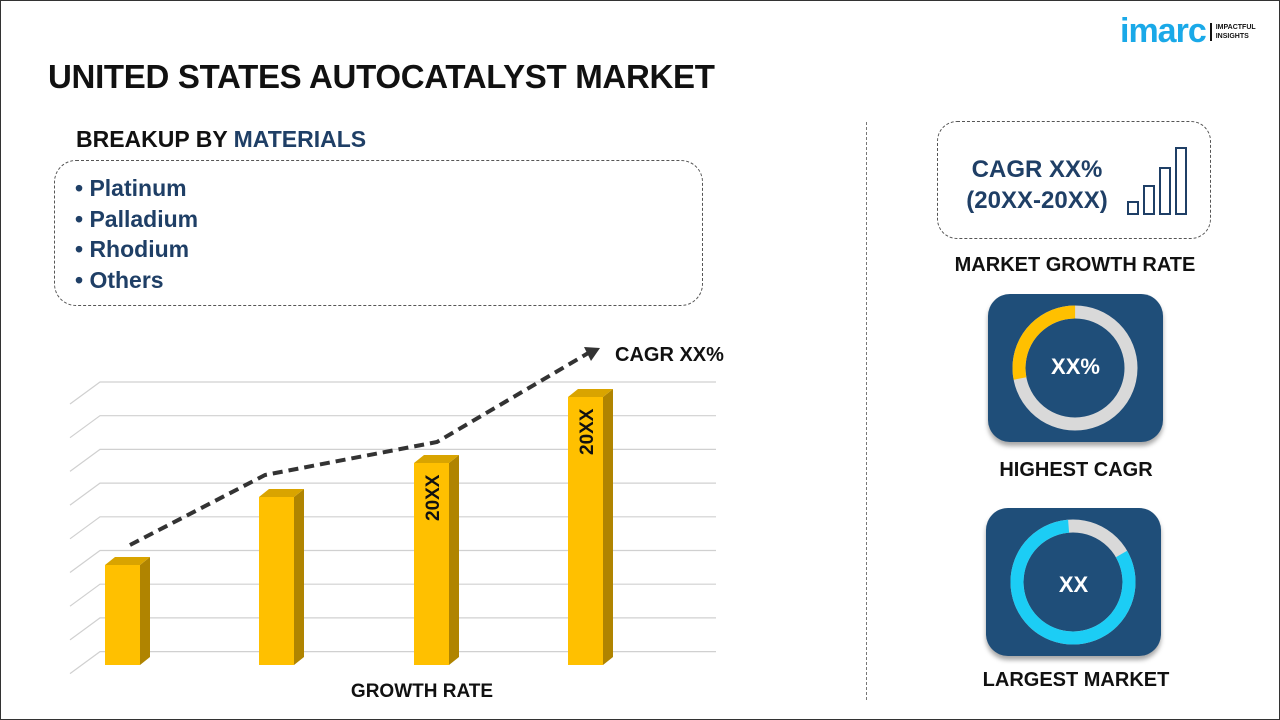 The height and width of the screenshot is (720, 1280). Describe the element at coordinates (1163, 31) in the screenshot. I see `logo-word: imarc` at that location.